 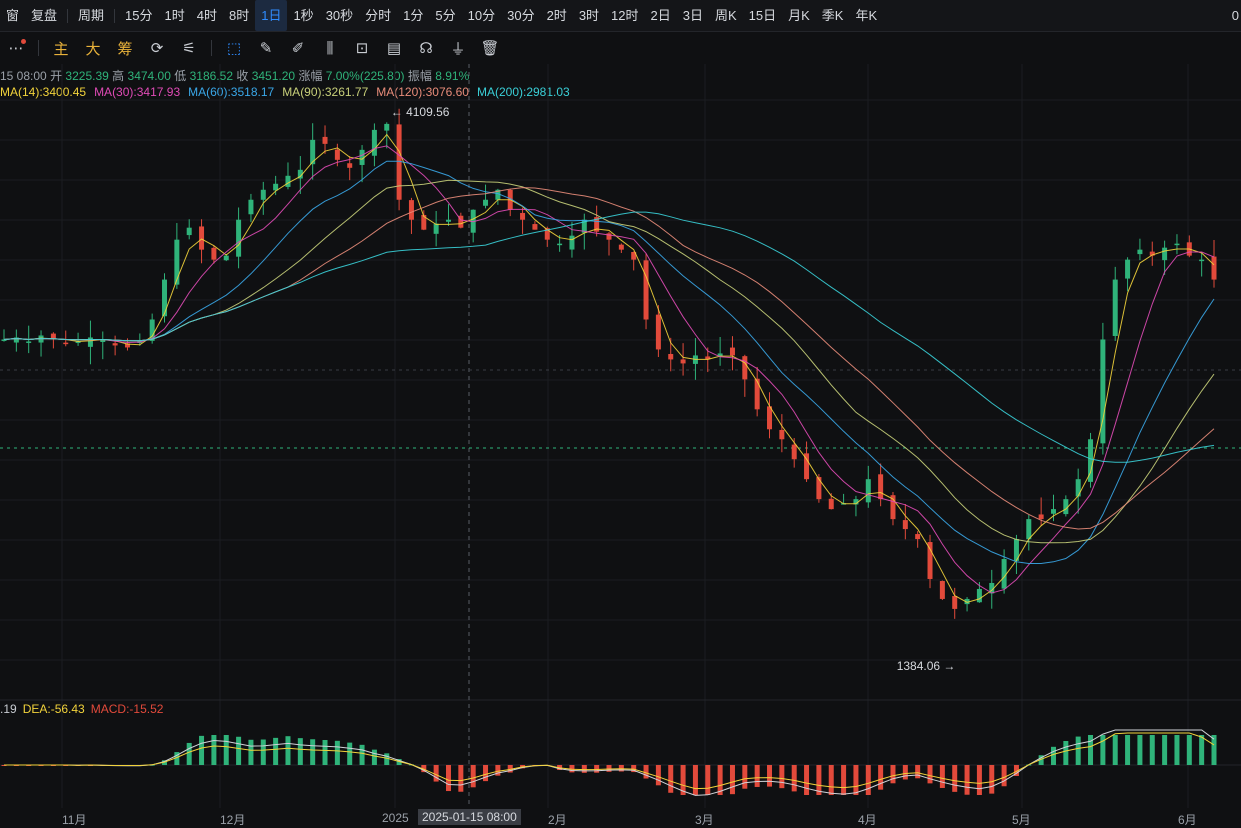 What do you see at coordinates (13, 15) in the screenshot?
I see `period-0: 窗` at bounding box center [13, 15].